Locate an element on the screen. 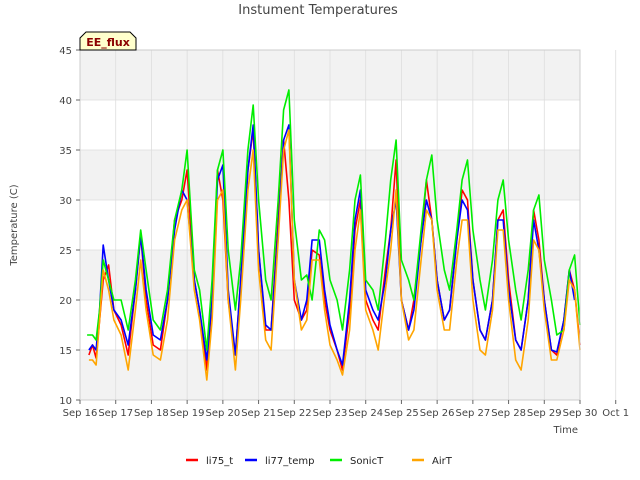 Image resolution: width=640 pixels, height=480 pixels. x-tick-label: Oct 1 is located at coordinates (615, 413).